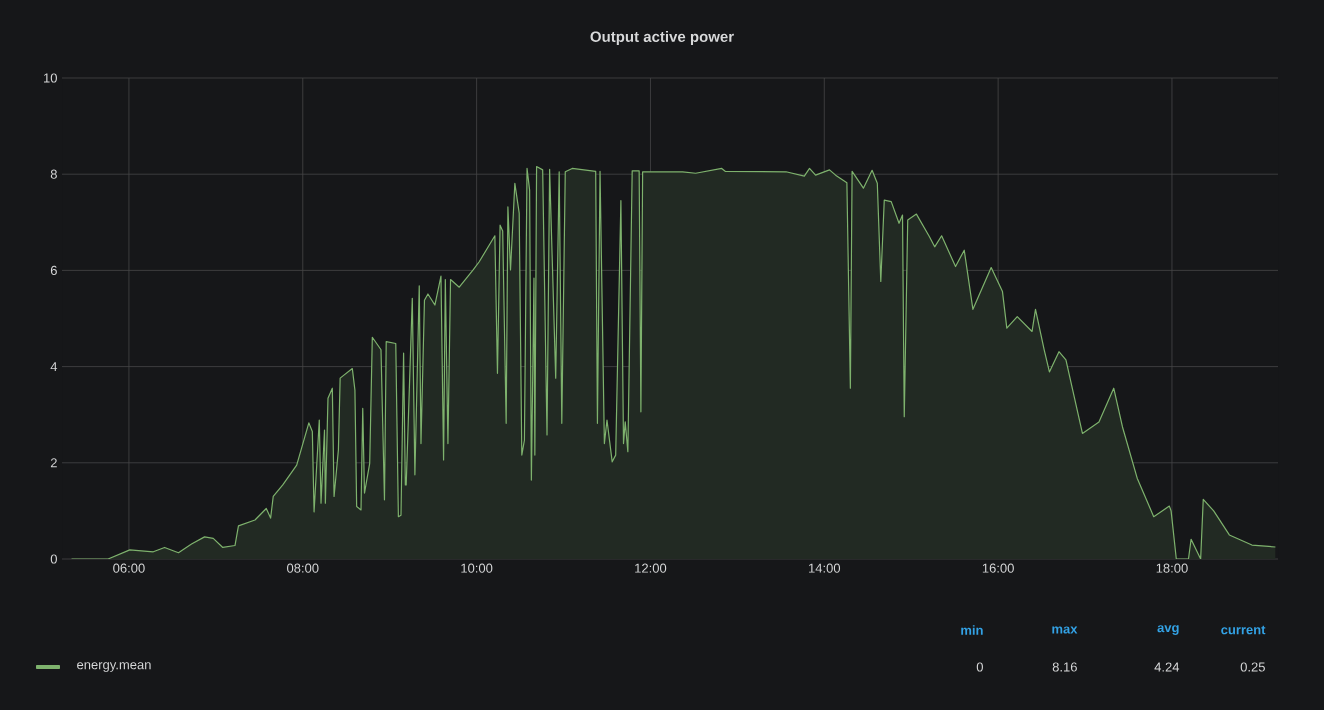  What do you see at coordinates (1168, 630) in the screenshot?
I see `text: avg` at bounding box center [1168, 630].